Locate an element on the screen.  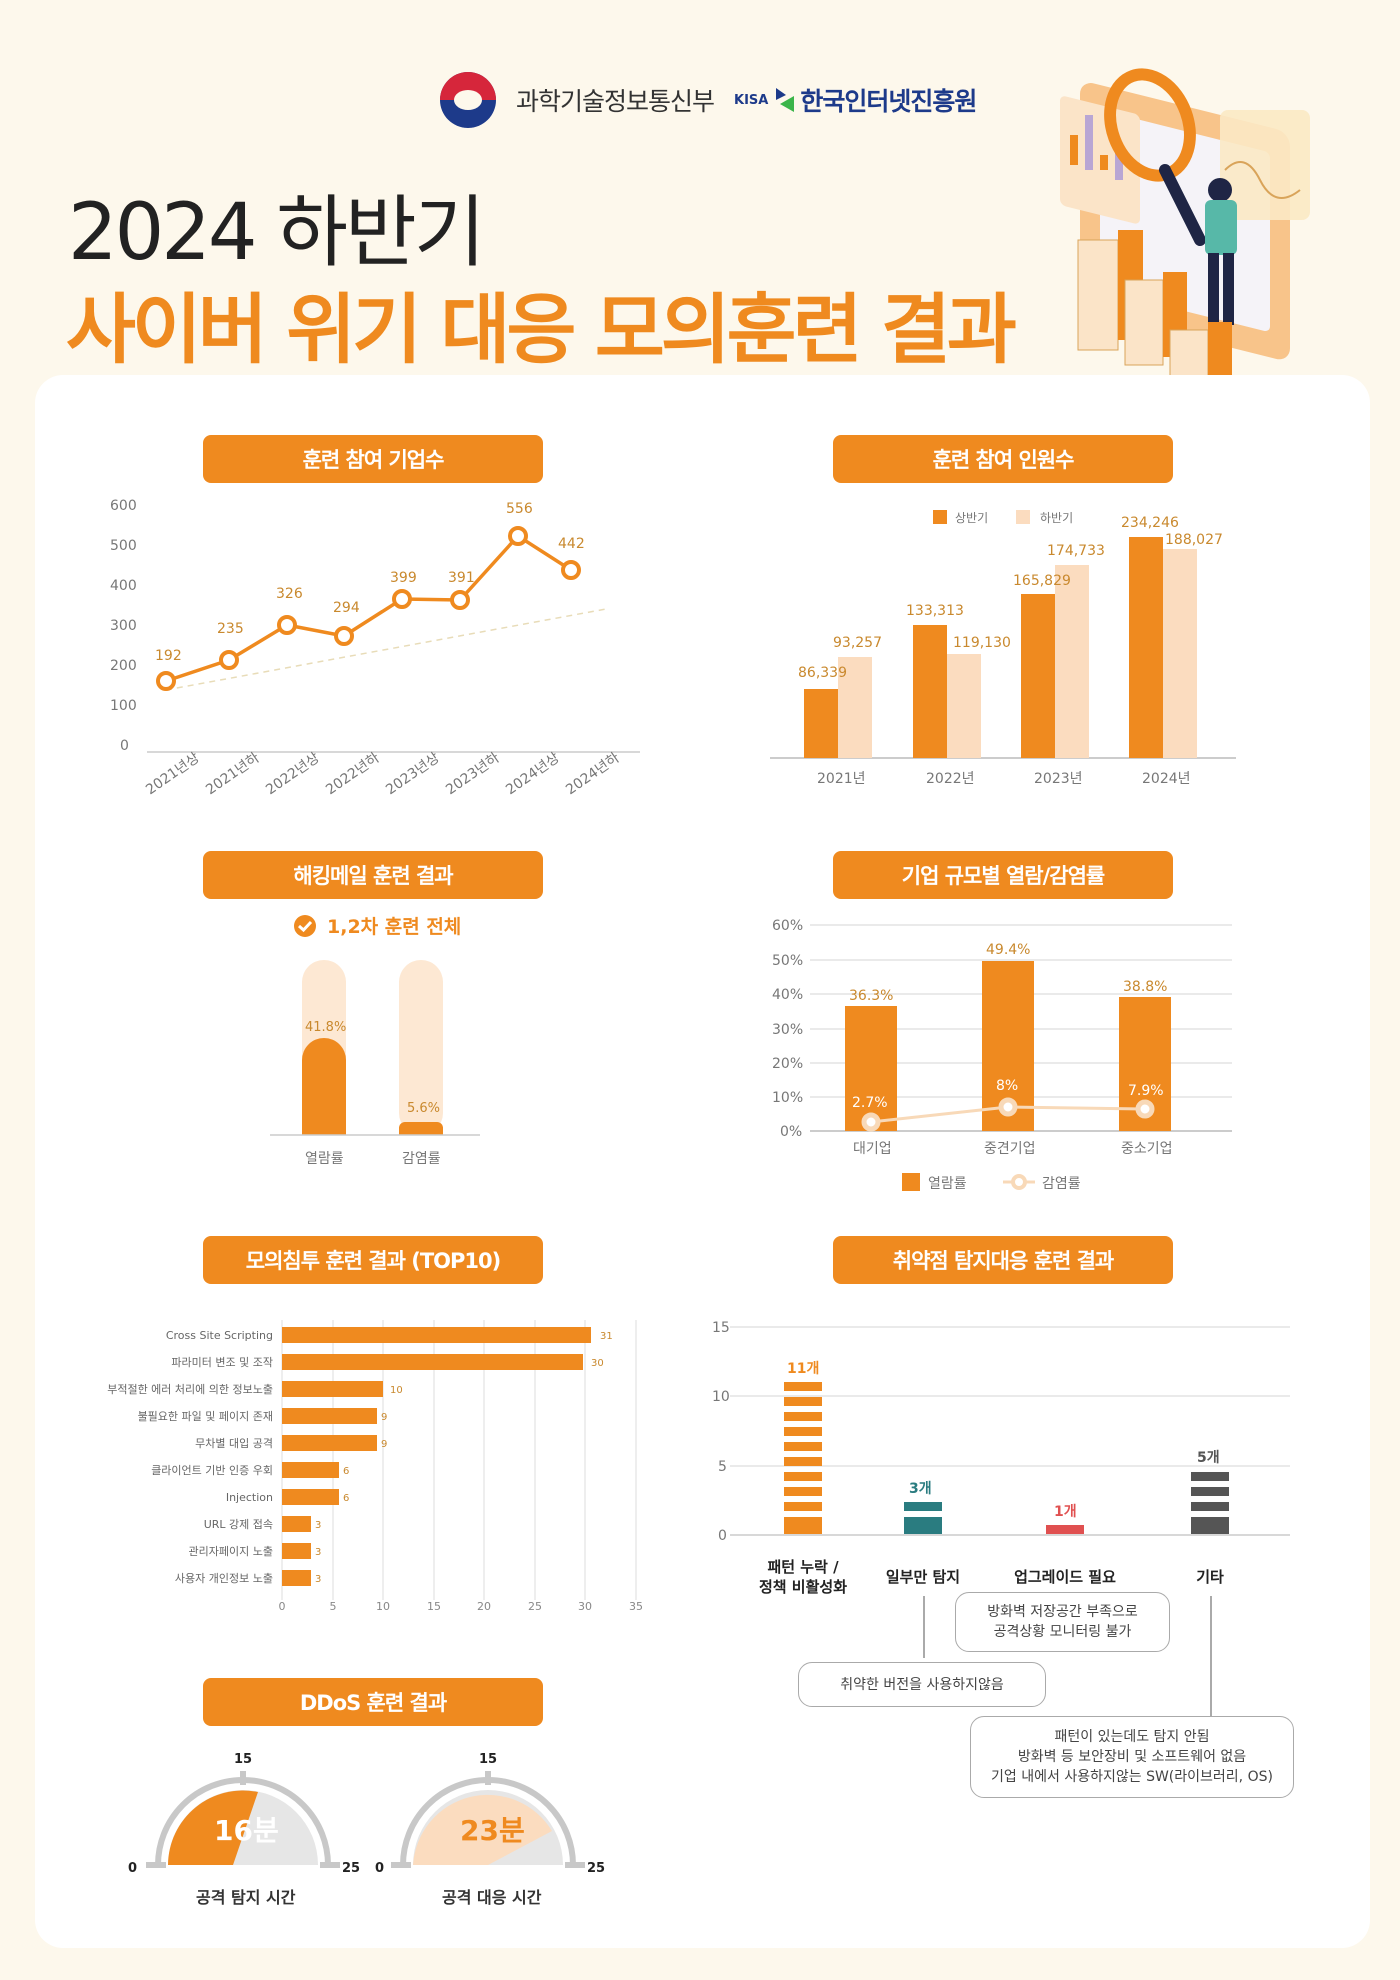
kisa-arrow-icon is located at coordinates (785, 100).